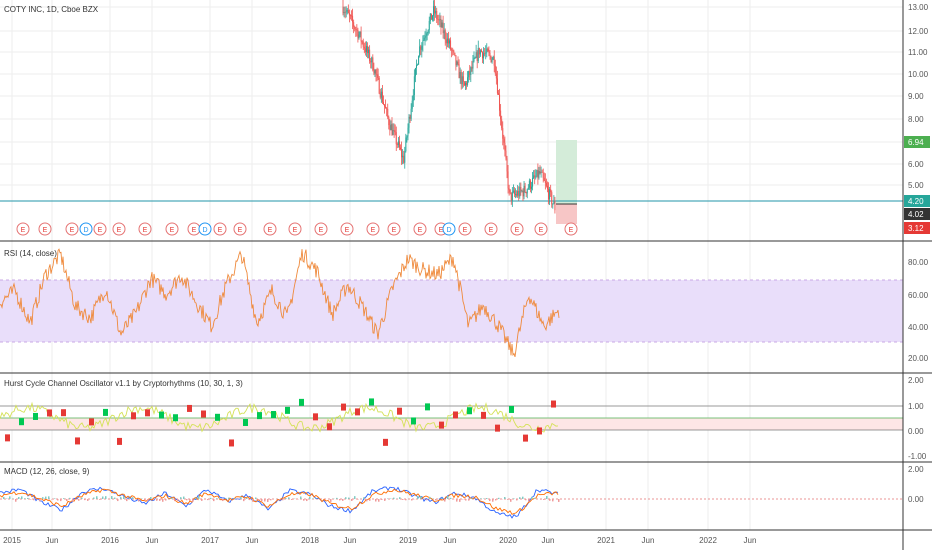 The image size is (932, 550). What do you see at coordinates (280, 502) in the screenshot?
I see `macd-lines` at bounding box center [280, 502].